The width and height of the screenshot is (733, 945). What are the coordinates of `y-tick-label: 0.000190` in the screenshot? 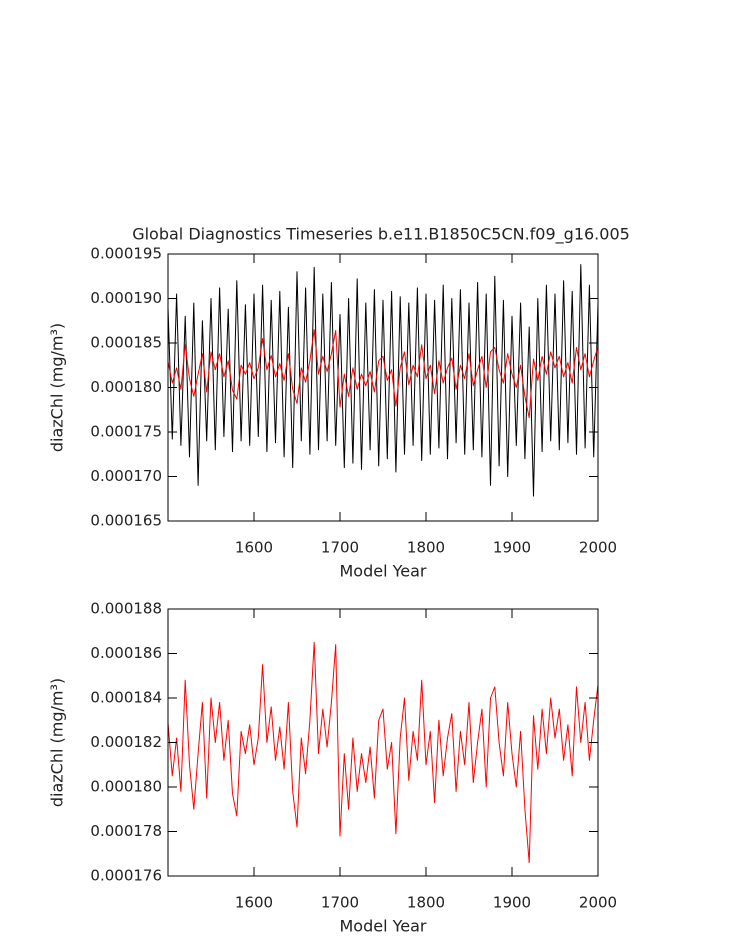 It's located at (126, 298).